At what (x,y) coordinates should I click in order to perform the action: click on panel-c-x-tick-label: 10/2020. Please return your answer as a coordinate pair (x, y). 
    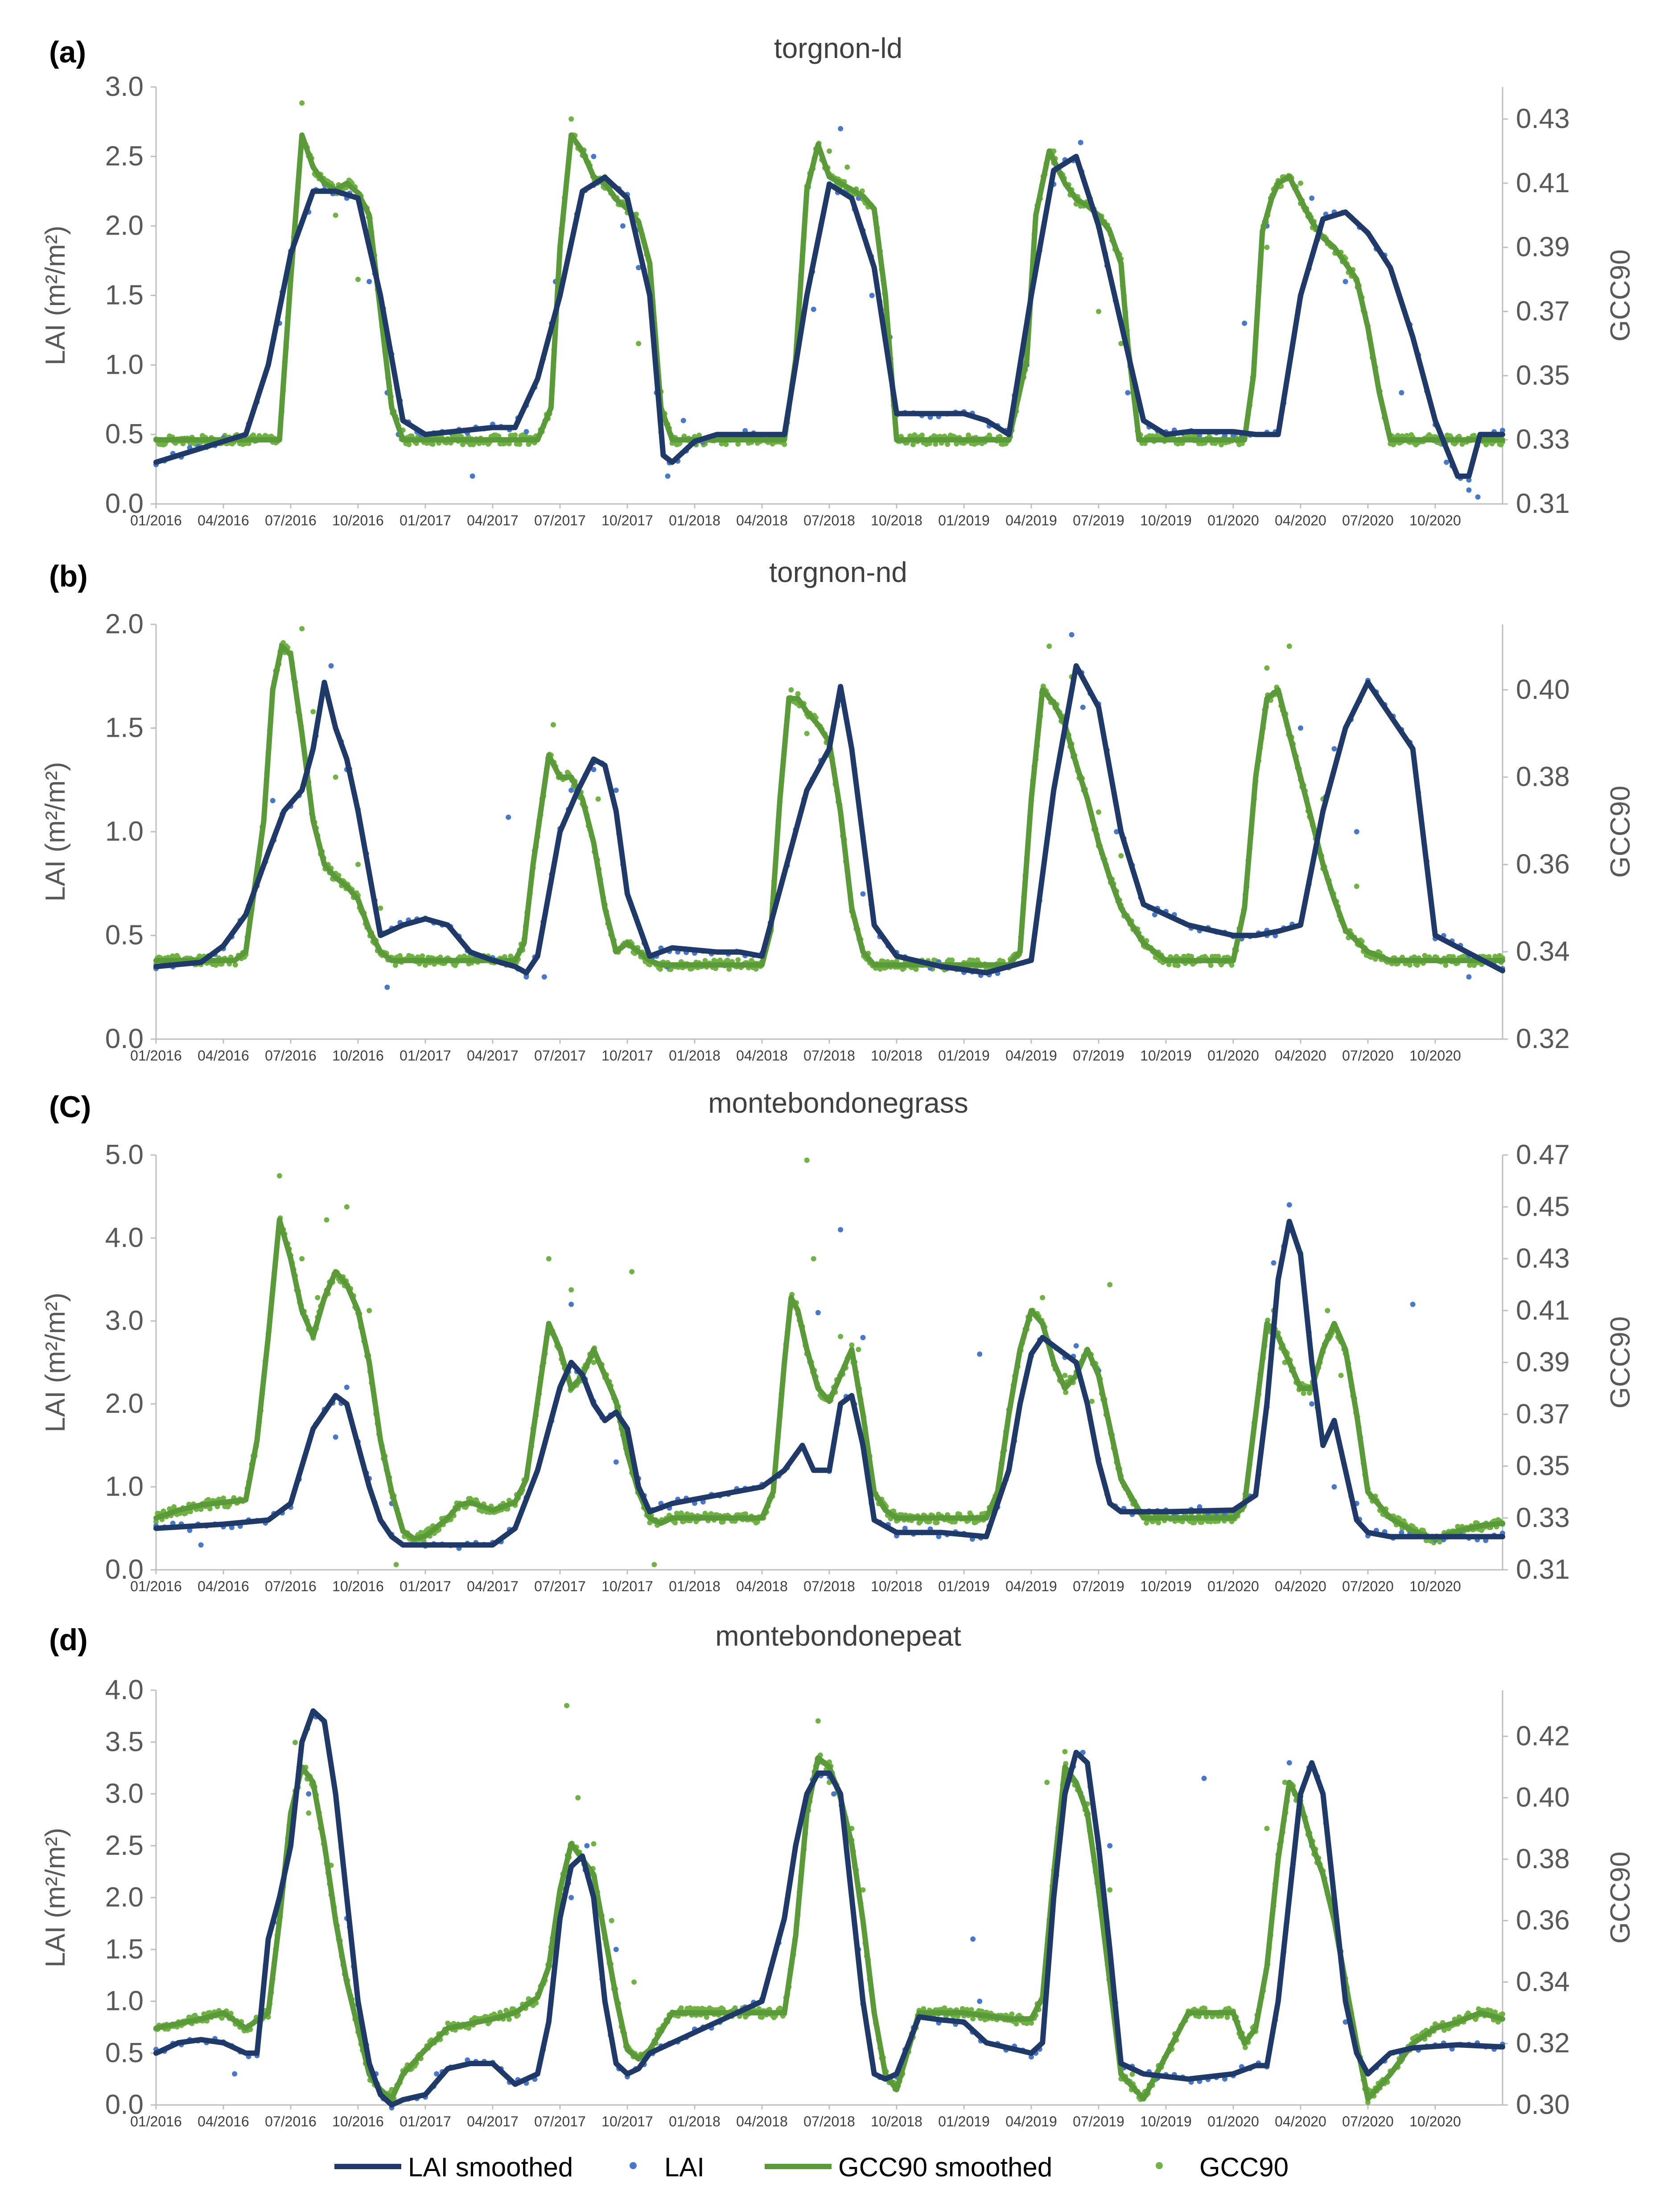
    Looking at the image, I should click on (1435, 1586).